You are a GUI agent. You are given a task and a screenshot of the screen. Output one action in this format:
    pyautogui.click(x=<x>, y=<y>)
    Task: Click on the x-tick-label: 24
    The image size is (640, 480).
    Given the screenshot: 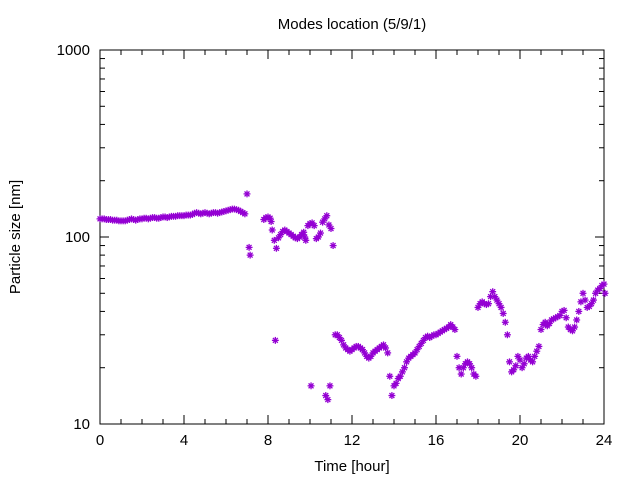 What is the action you would take?
    pyautogui.click(x=604, y=440)
    